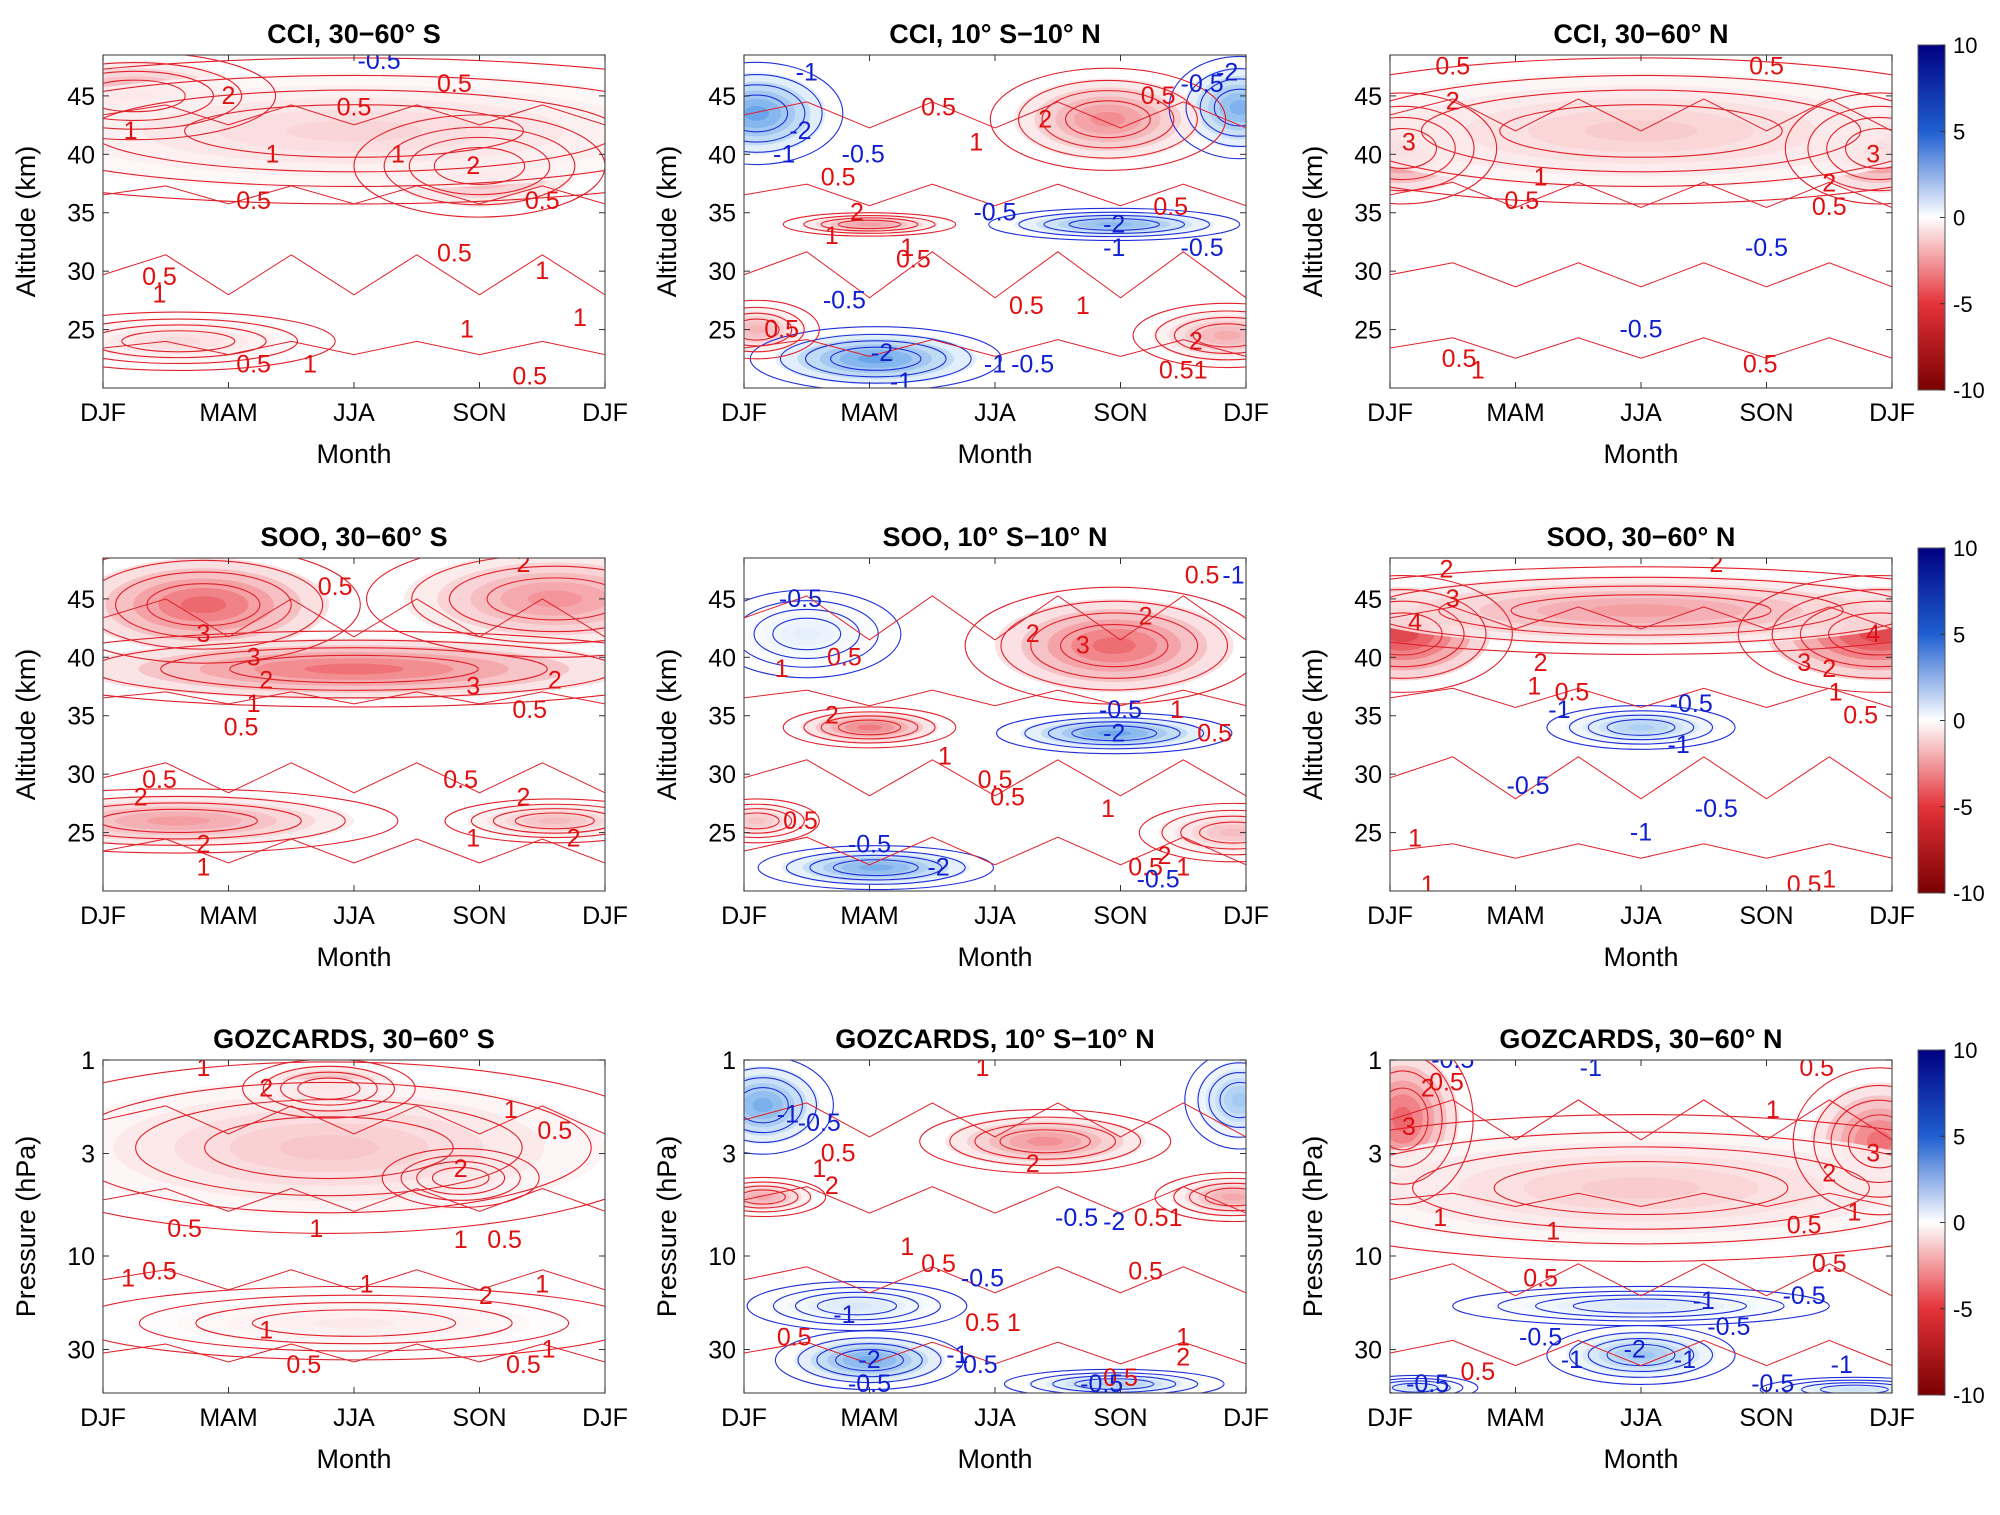  Describe the element at coordinates (81, 658) in the screenshot. I see `y-tick-label: 40` at that location.